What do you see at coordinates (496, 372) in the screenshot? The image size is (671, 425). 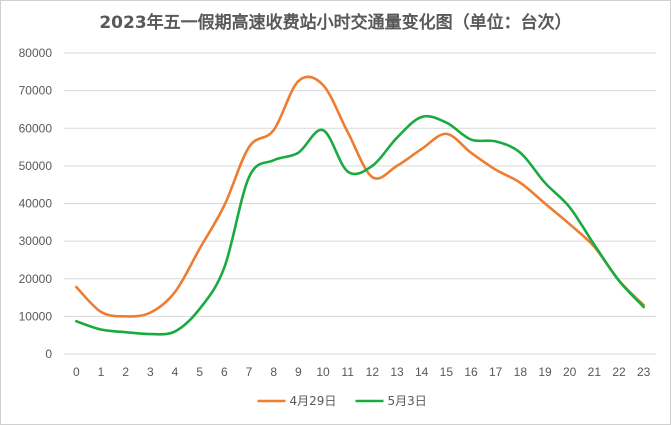 I see `x-tick-label: 17` at bounding box center [496, 372].